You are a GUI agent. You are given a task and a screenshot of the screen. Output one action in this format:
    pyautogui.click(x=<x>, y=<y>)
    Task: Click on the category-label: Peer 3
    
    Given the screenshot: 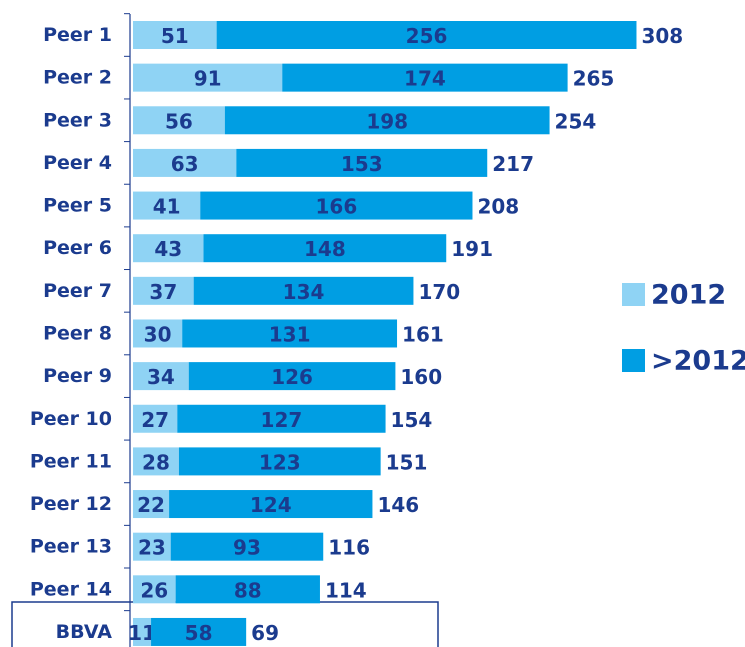 What is the action you would take?
    pyautogui.click(x=77, y=120)
    